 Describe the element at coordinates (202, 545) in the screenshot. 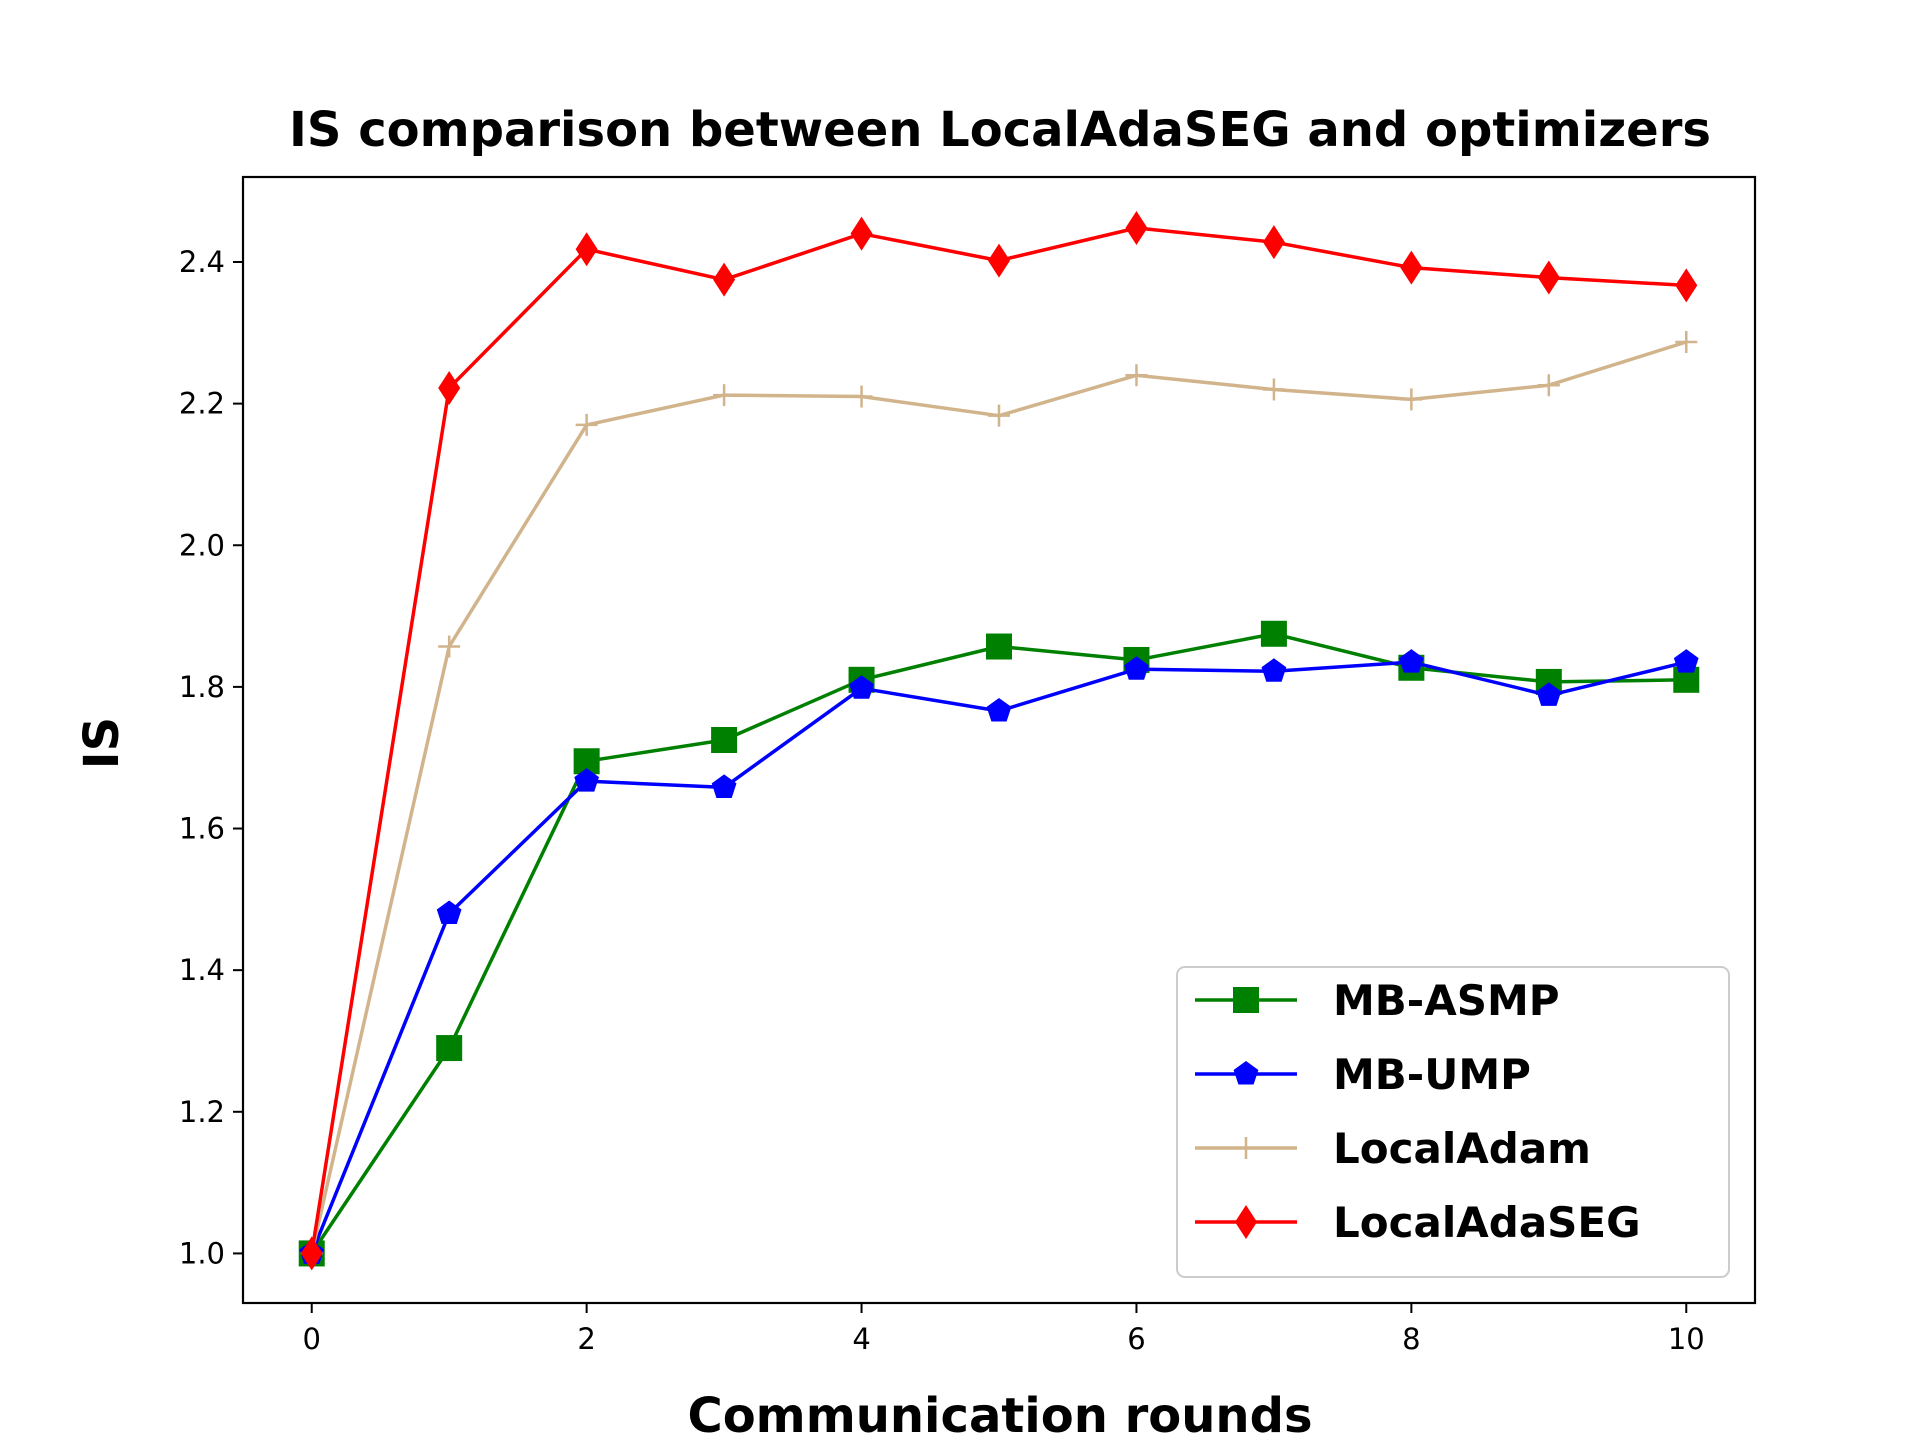

I see `y-tick-label: 2.0` at that location.